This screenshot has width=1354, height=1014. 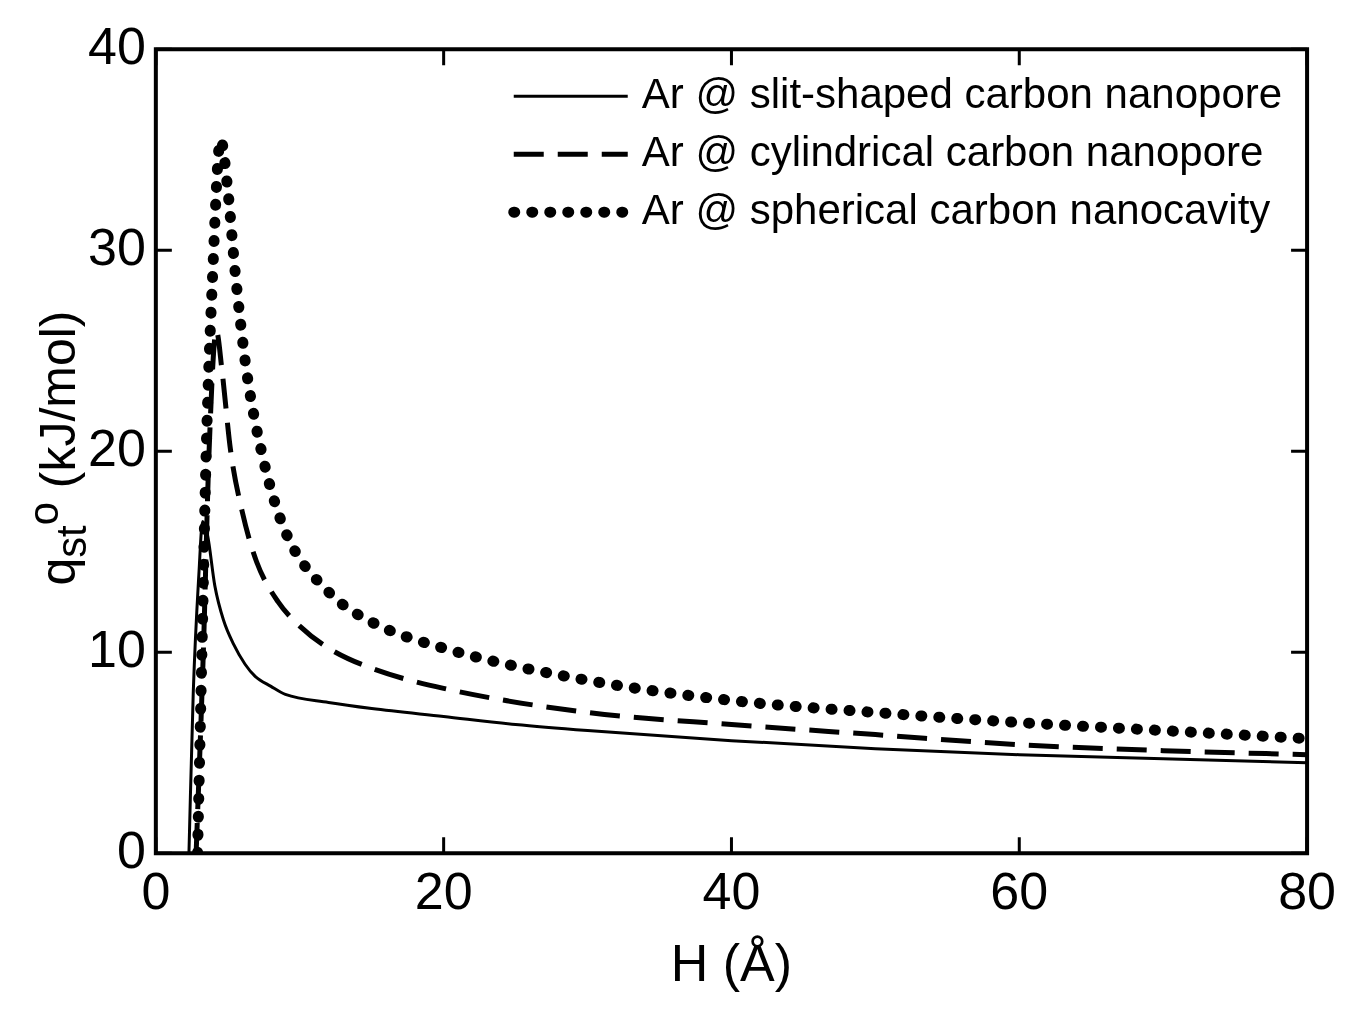 I want to click on x-tick-label: 20, so click(x=443, y=890).